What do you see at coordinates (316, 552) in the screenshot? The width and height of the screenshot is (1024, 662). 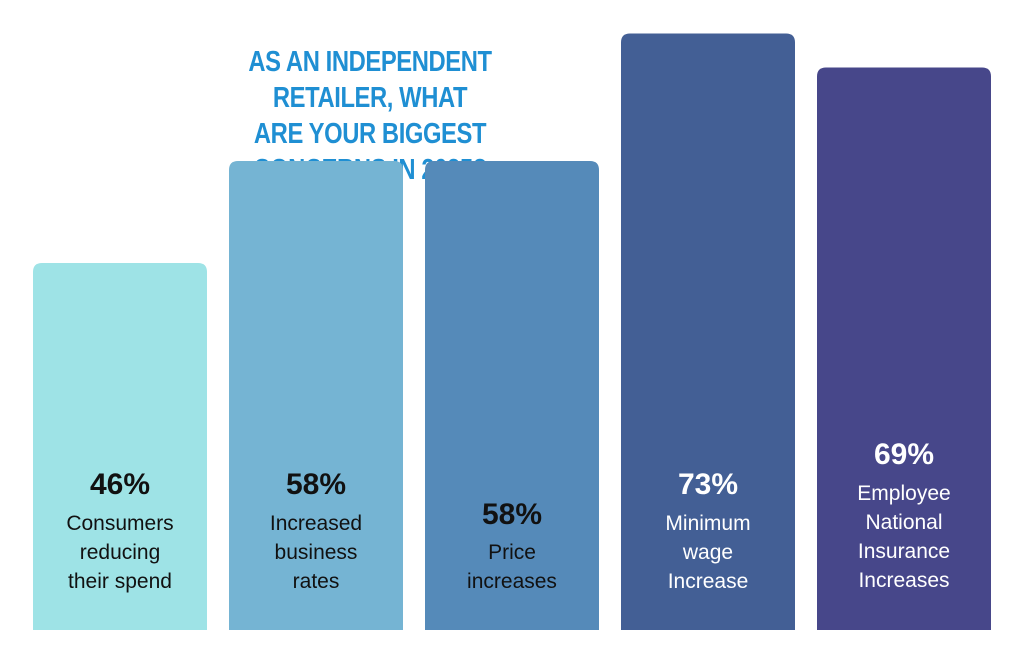 I see `bar-category-label: business` at bounding box center [316, 552].